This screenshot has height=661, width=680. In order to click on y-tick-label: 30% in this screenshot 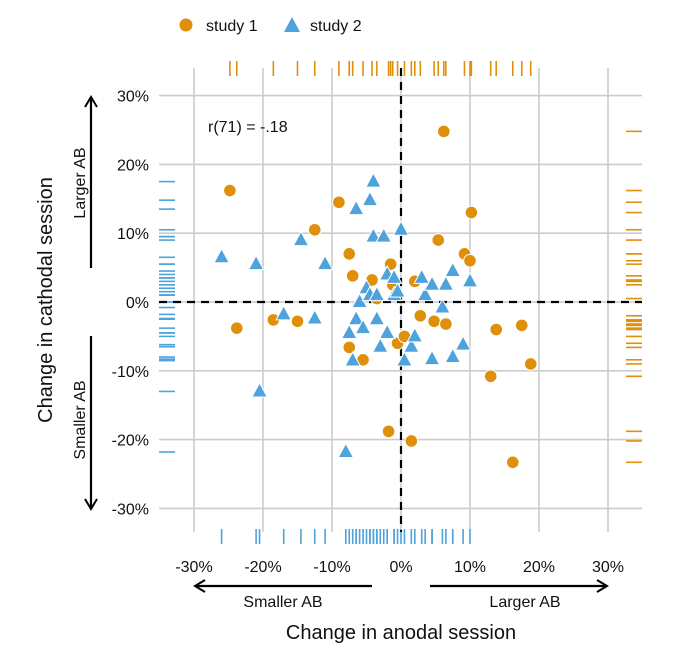, I will do `click(133, 97)`.